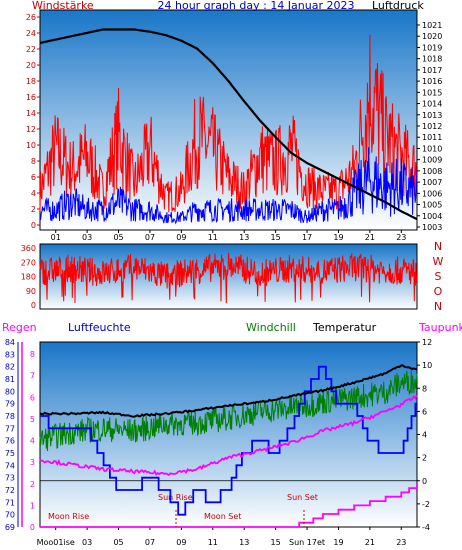 The image size is (462, 550). What do you see at coordinates (175, 497) in the screenshot?
I see `sun-rise-annotation: Sun Rise` at bounding box center [175, 497].